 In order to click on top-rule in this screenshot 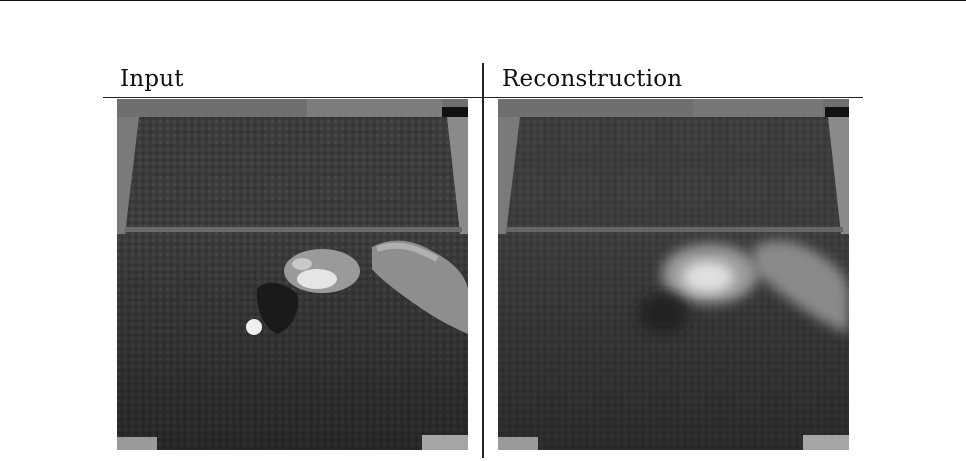, I will do `click(483, 0)`.